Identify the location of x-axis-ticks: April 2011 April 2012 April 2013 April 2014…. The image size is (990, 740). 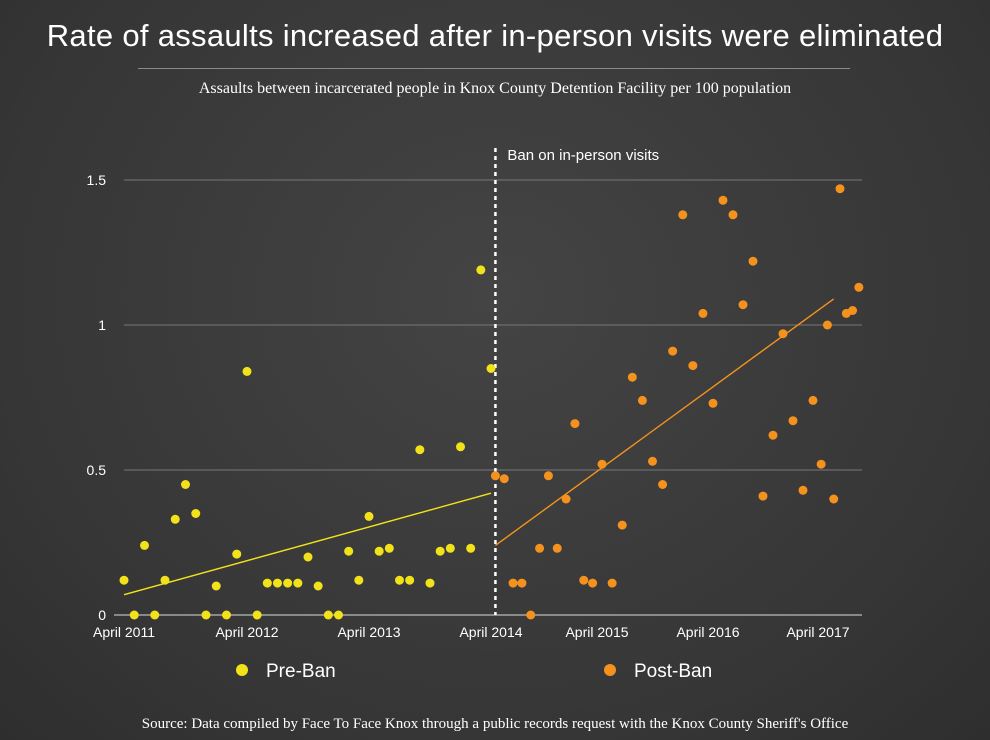
(471, 632).